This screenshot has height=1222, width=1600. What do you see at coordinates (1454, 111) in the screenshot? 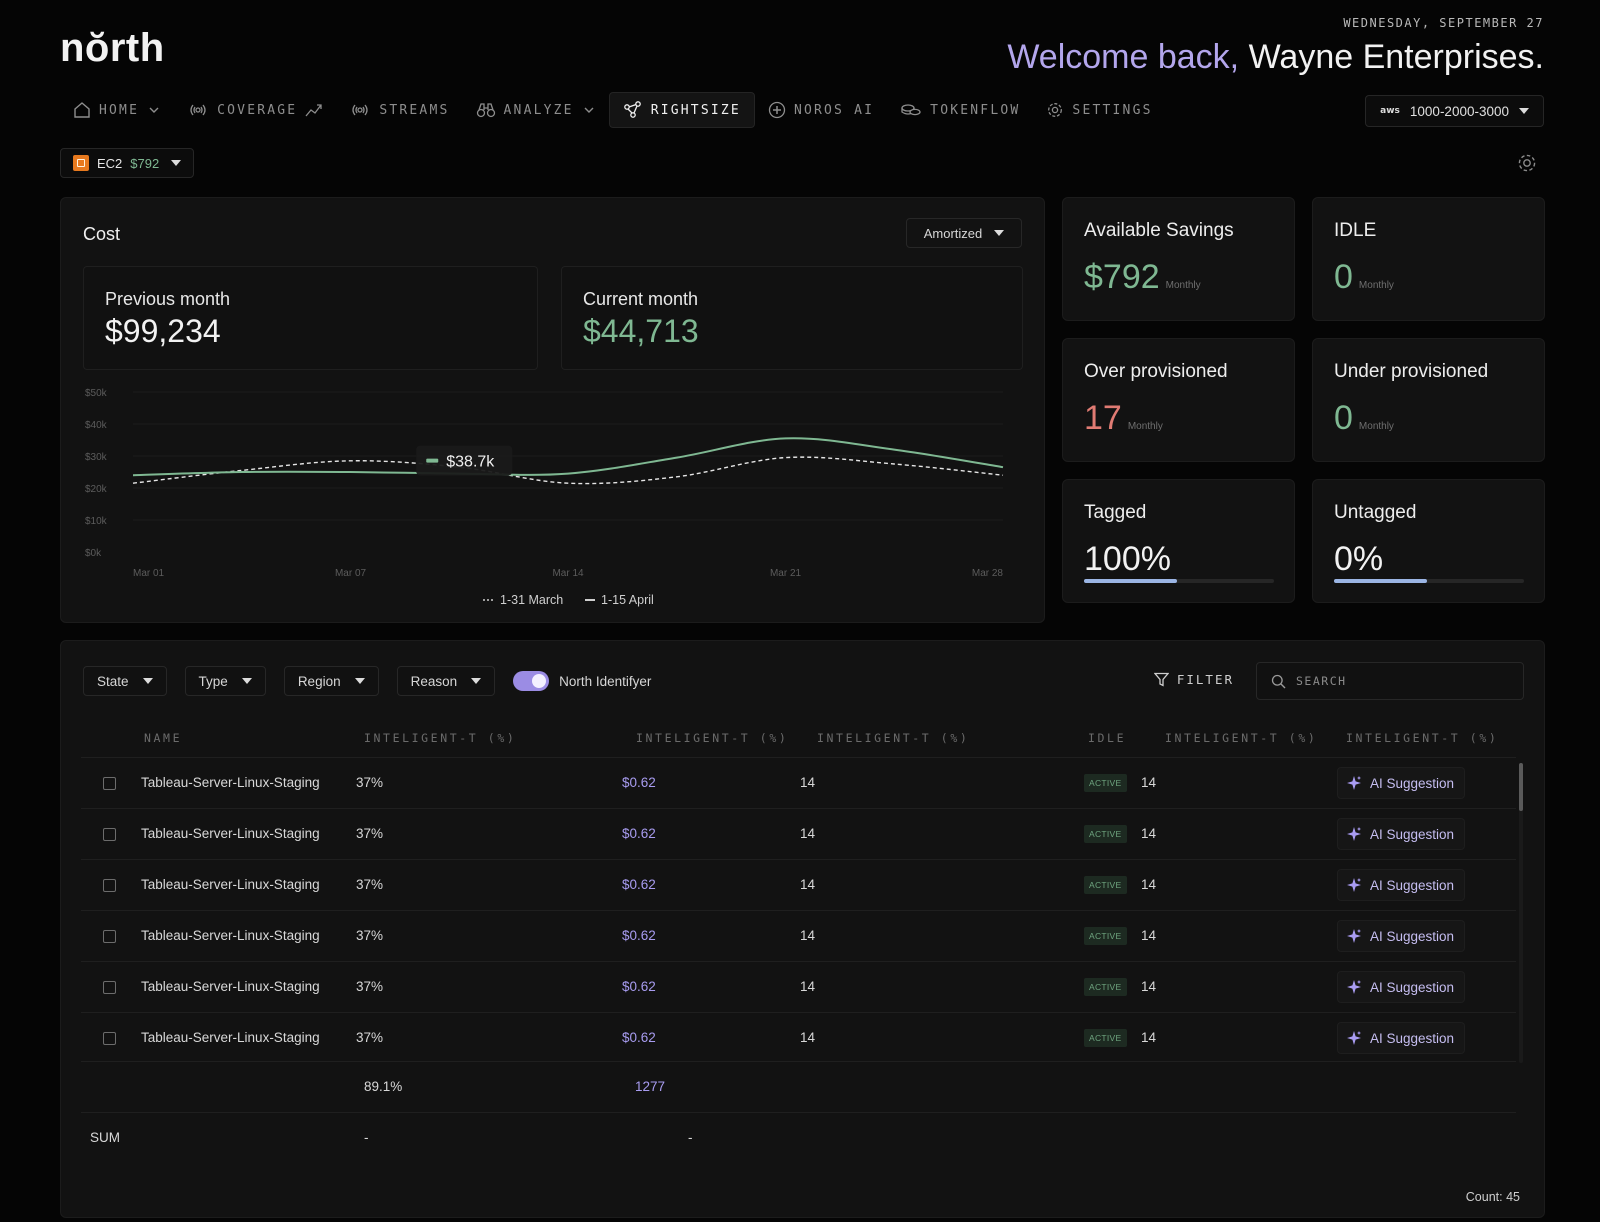
I see `account-selector: aws 1000-2000-3000` at bounding box center [1454, 111].